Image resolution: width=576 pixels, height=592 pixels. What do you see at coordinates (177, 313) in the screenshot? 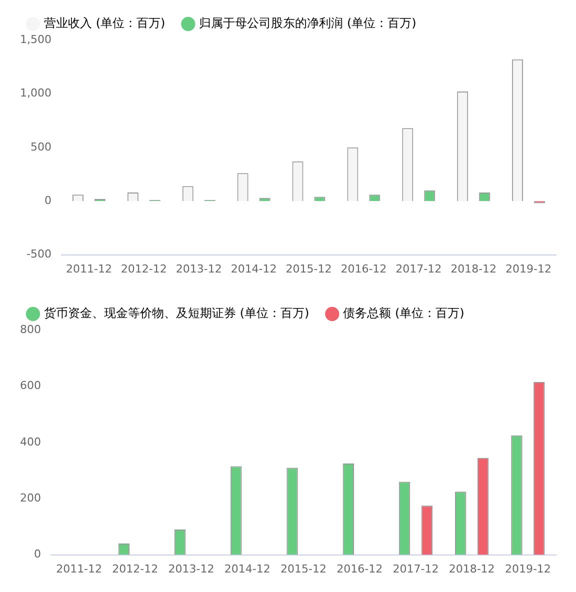
I see `legend-label: 货币资金、现金等价物、及短期证券 (单位：百万)` at bounding box center [177, 313].